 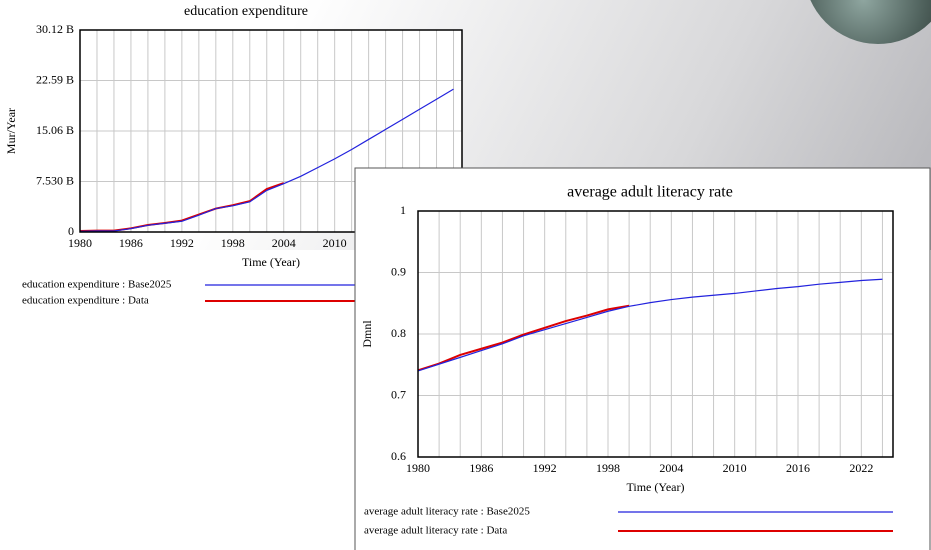 What do you see at coordinates (398, 333) in the screenshot?
I see `y-tick-label: 0.8` at bounding box center [398, 333].